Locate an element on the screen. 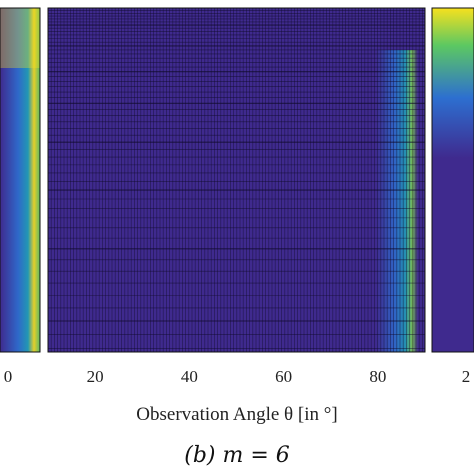 The height and width of the screenshot is (474, 474). left-panel-band is located at coordinates (20, 180).